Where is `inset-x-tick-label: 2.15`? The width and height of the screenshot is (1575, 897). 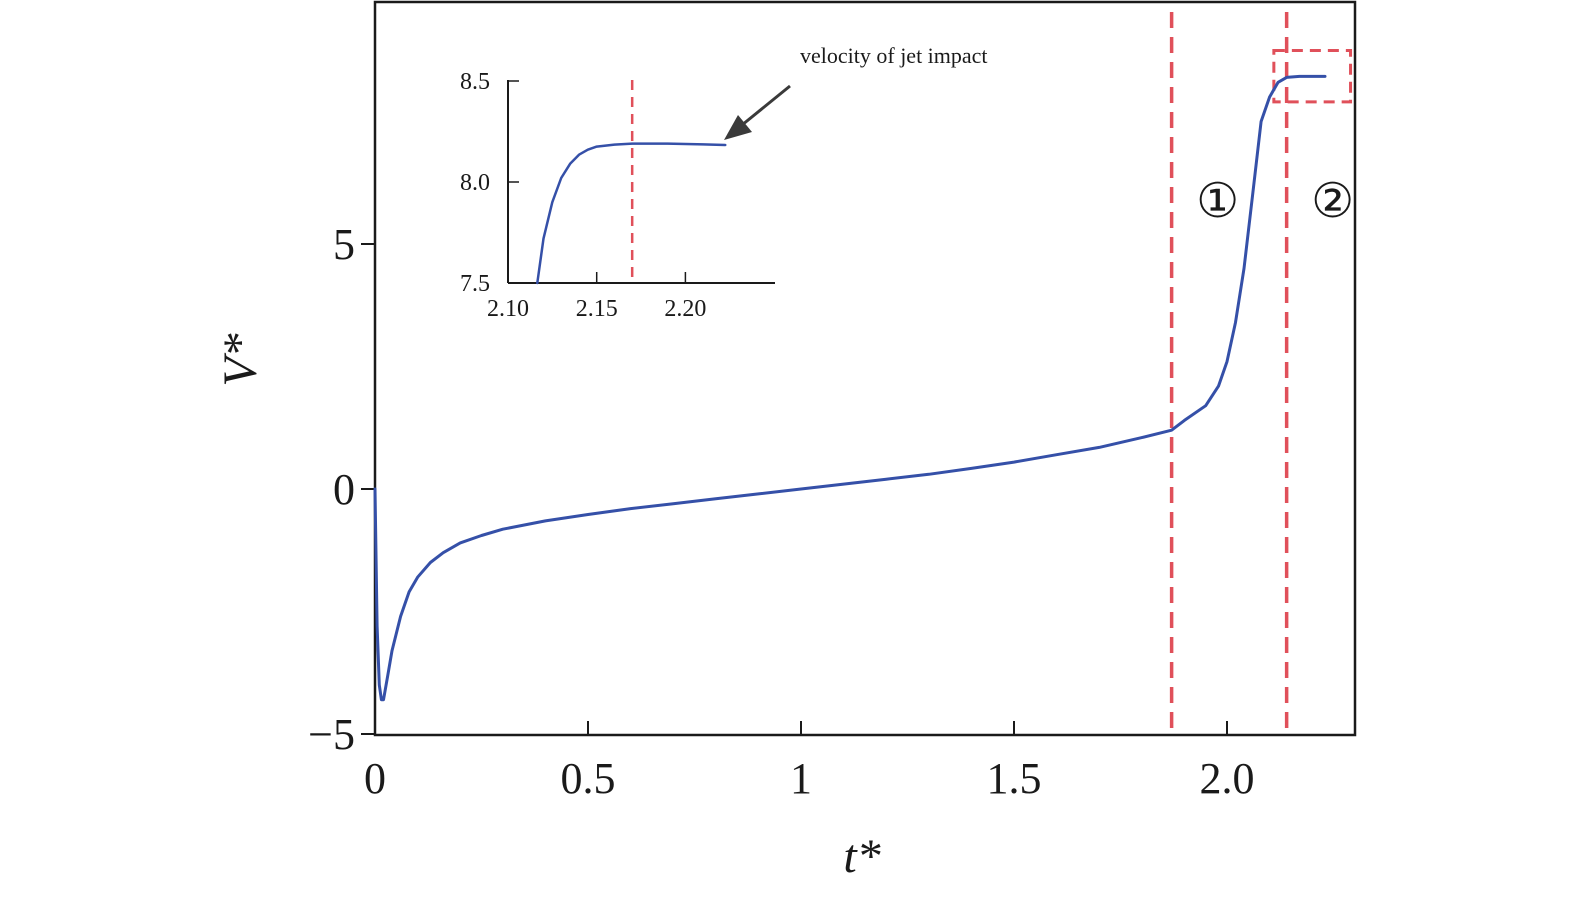 inset-x-tick-label: 2.15 is located at coordinates (597, 309).